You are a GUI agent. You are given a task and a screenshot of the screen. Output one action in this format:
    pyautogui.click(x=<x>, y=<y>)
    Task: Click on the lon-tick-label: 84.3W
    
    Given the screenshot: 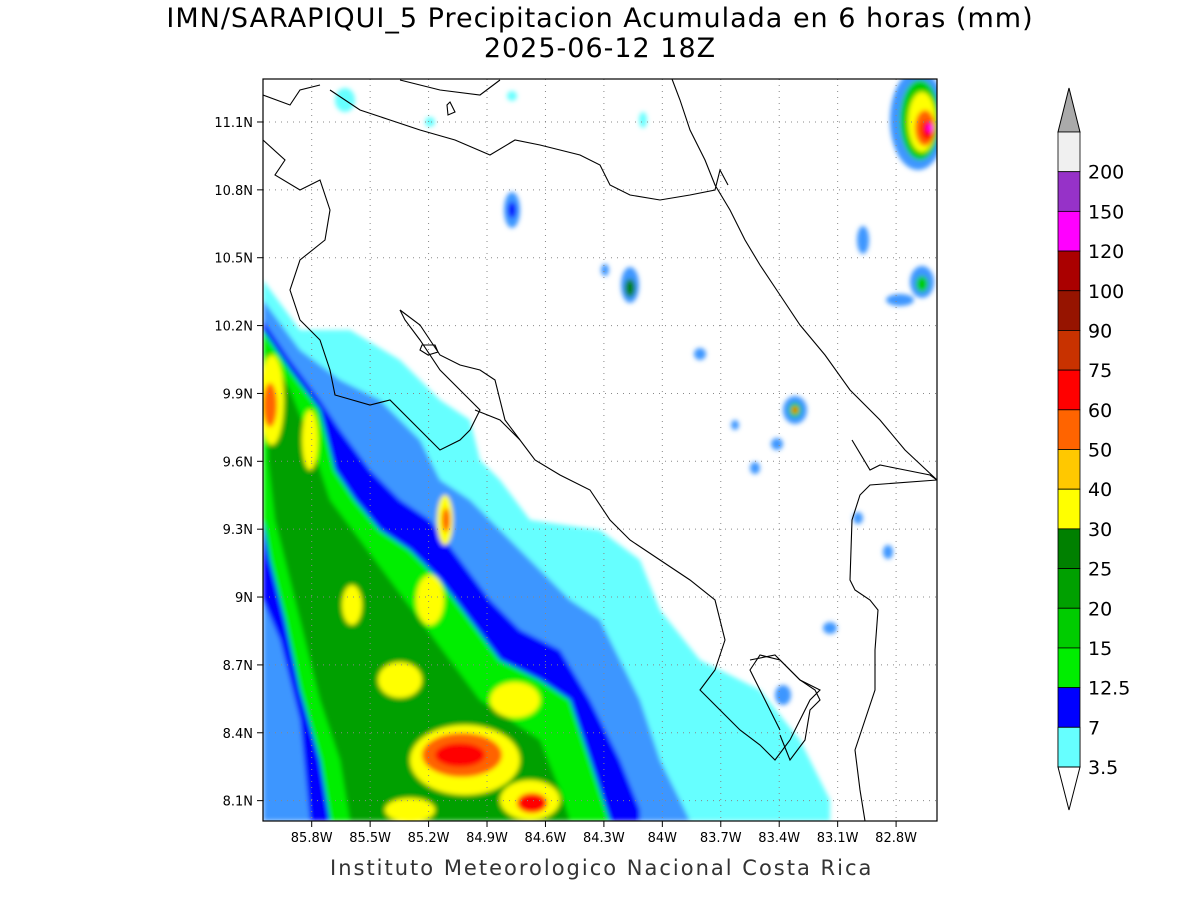 What is the action you would take?
    pyautogui.click(x=604, y=838)
    